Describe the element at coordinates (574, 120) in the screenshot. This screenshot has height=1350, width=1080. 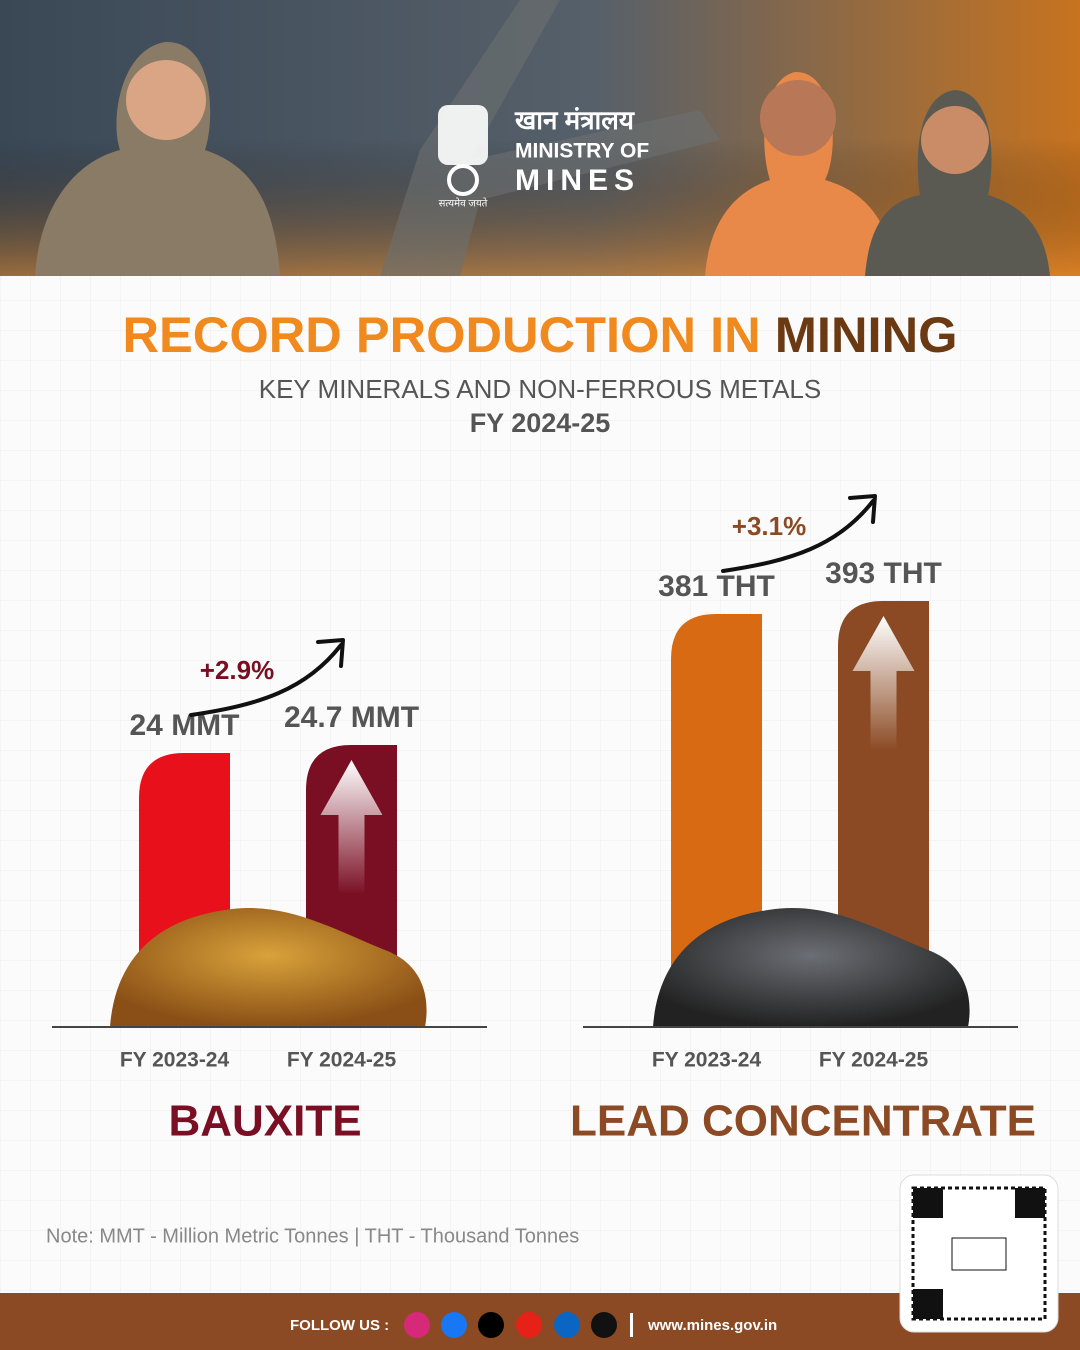
I see `ministry-hindi: खान मंत्रालय` at that location.